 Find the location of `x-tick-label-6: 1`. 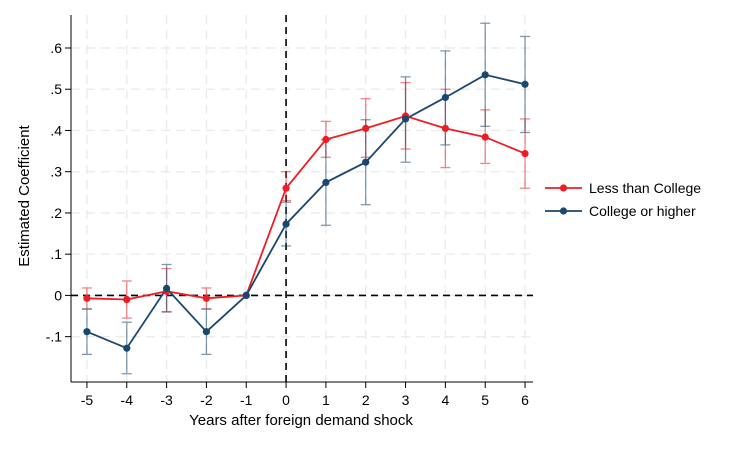

x-tick-label-6: 1 is located at coordinates (326, 400).